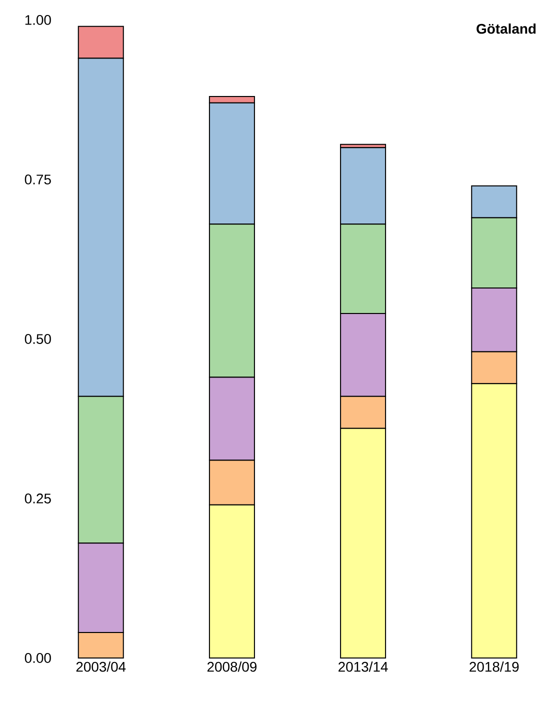  I want to click on chart-title: Götaland, so click(506, 29).